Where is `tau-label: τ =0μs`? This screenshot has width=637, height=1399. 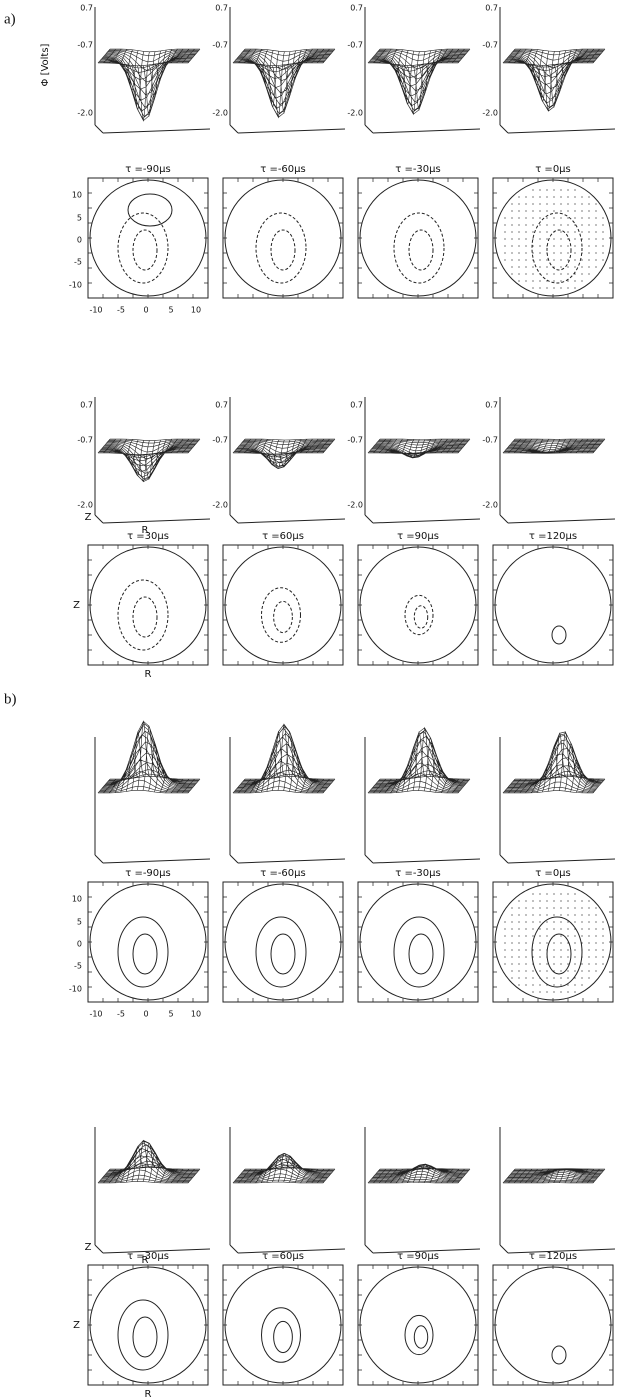
tau-label: τ =0μs is located at coordinates (553, 873).